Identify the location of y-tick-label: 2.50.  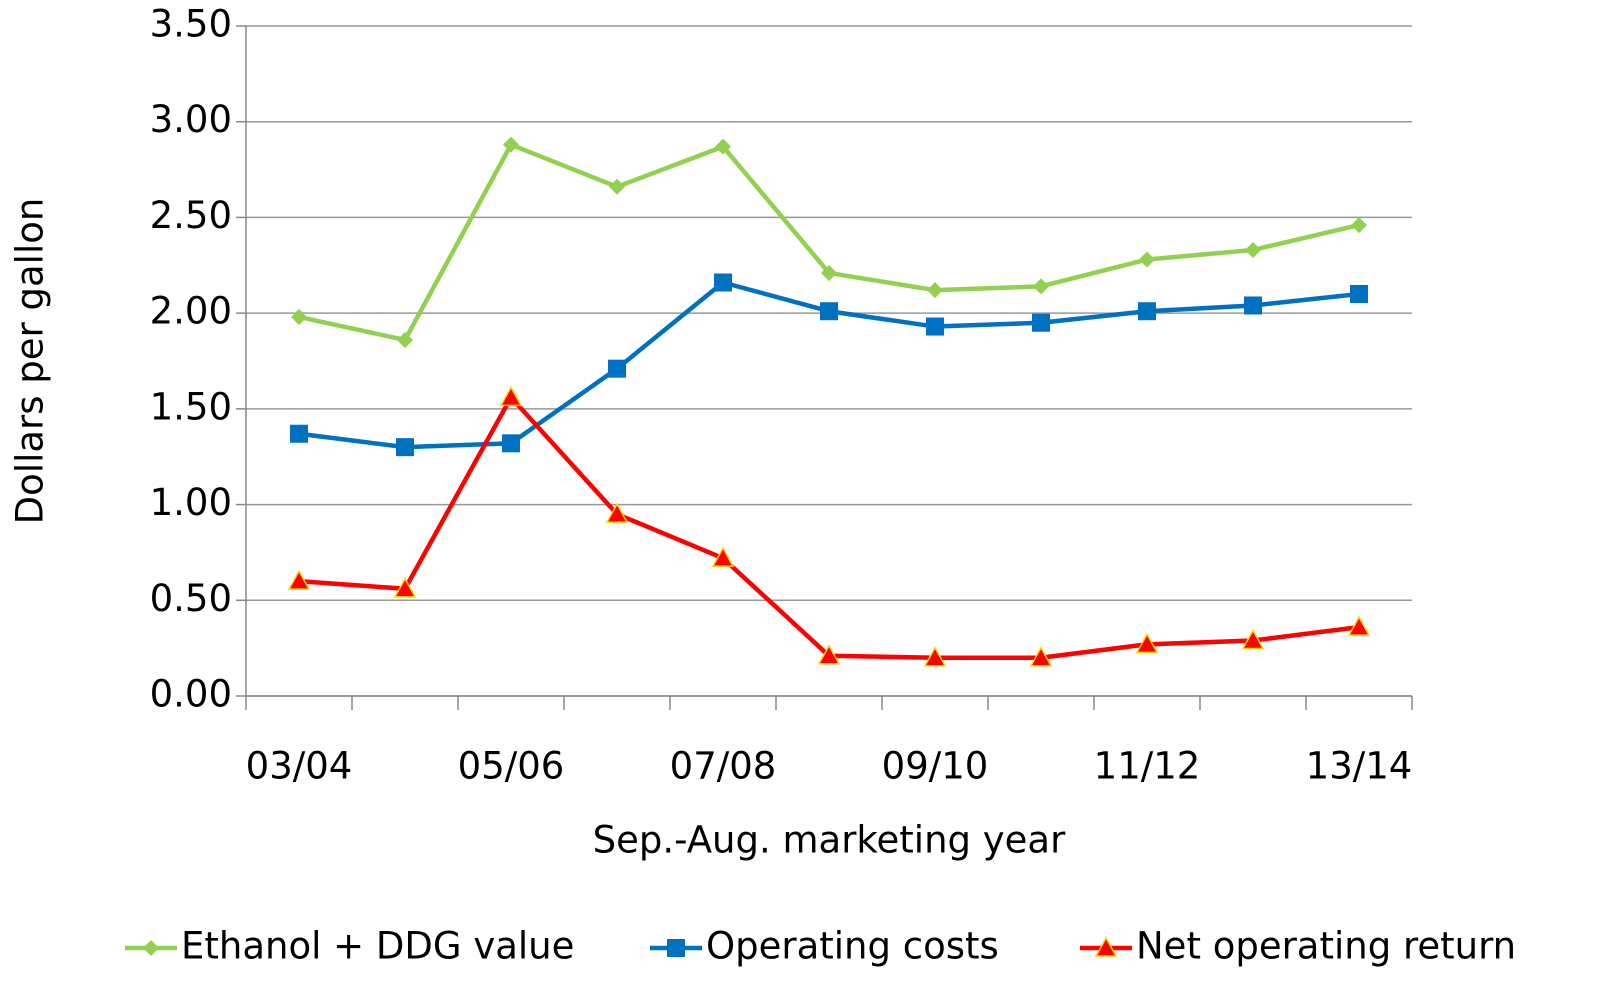
(191, 215).